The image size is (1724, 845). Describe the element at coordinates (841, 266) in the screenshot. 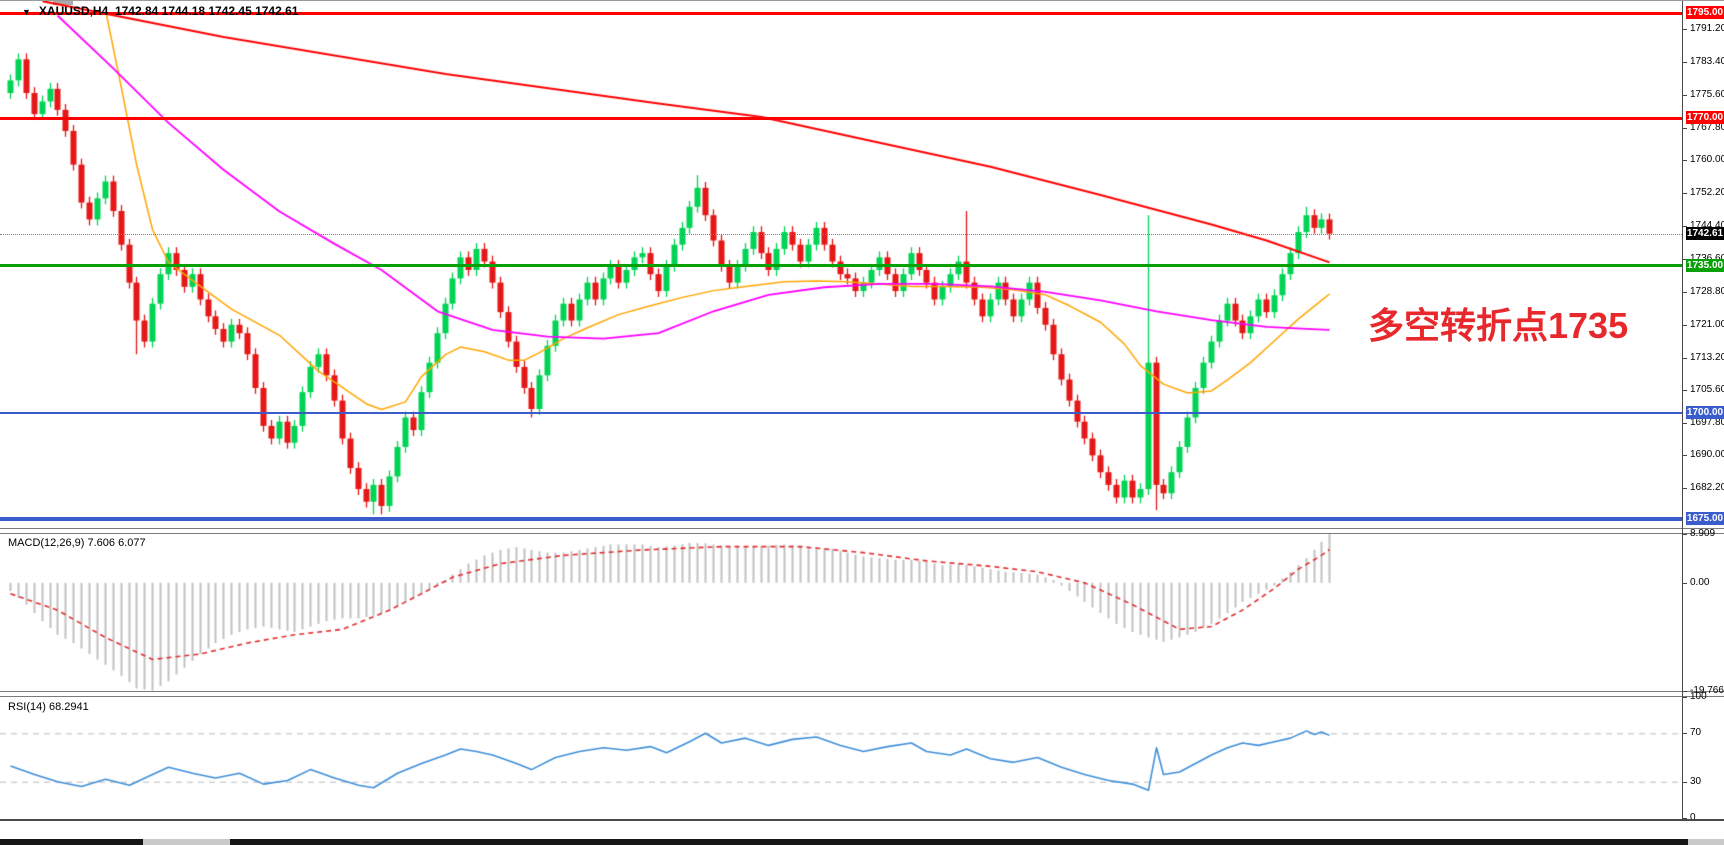

I see `hline-1735.00` at that location.